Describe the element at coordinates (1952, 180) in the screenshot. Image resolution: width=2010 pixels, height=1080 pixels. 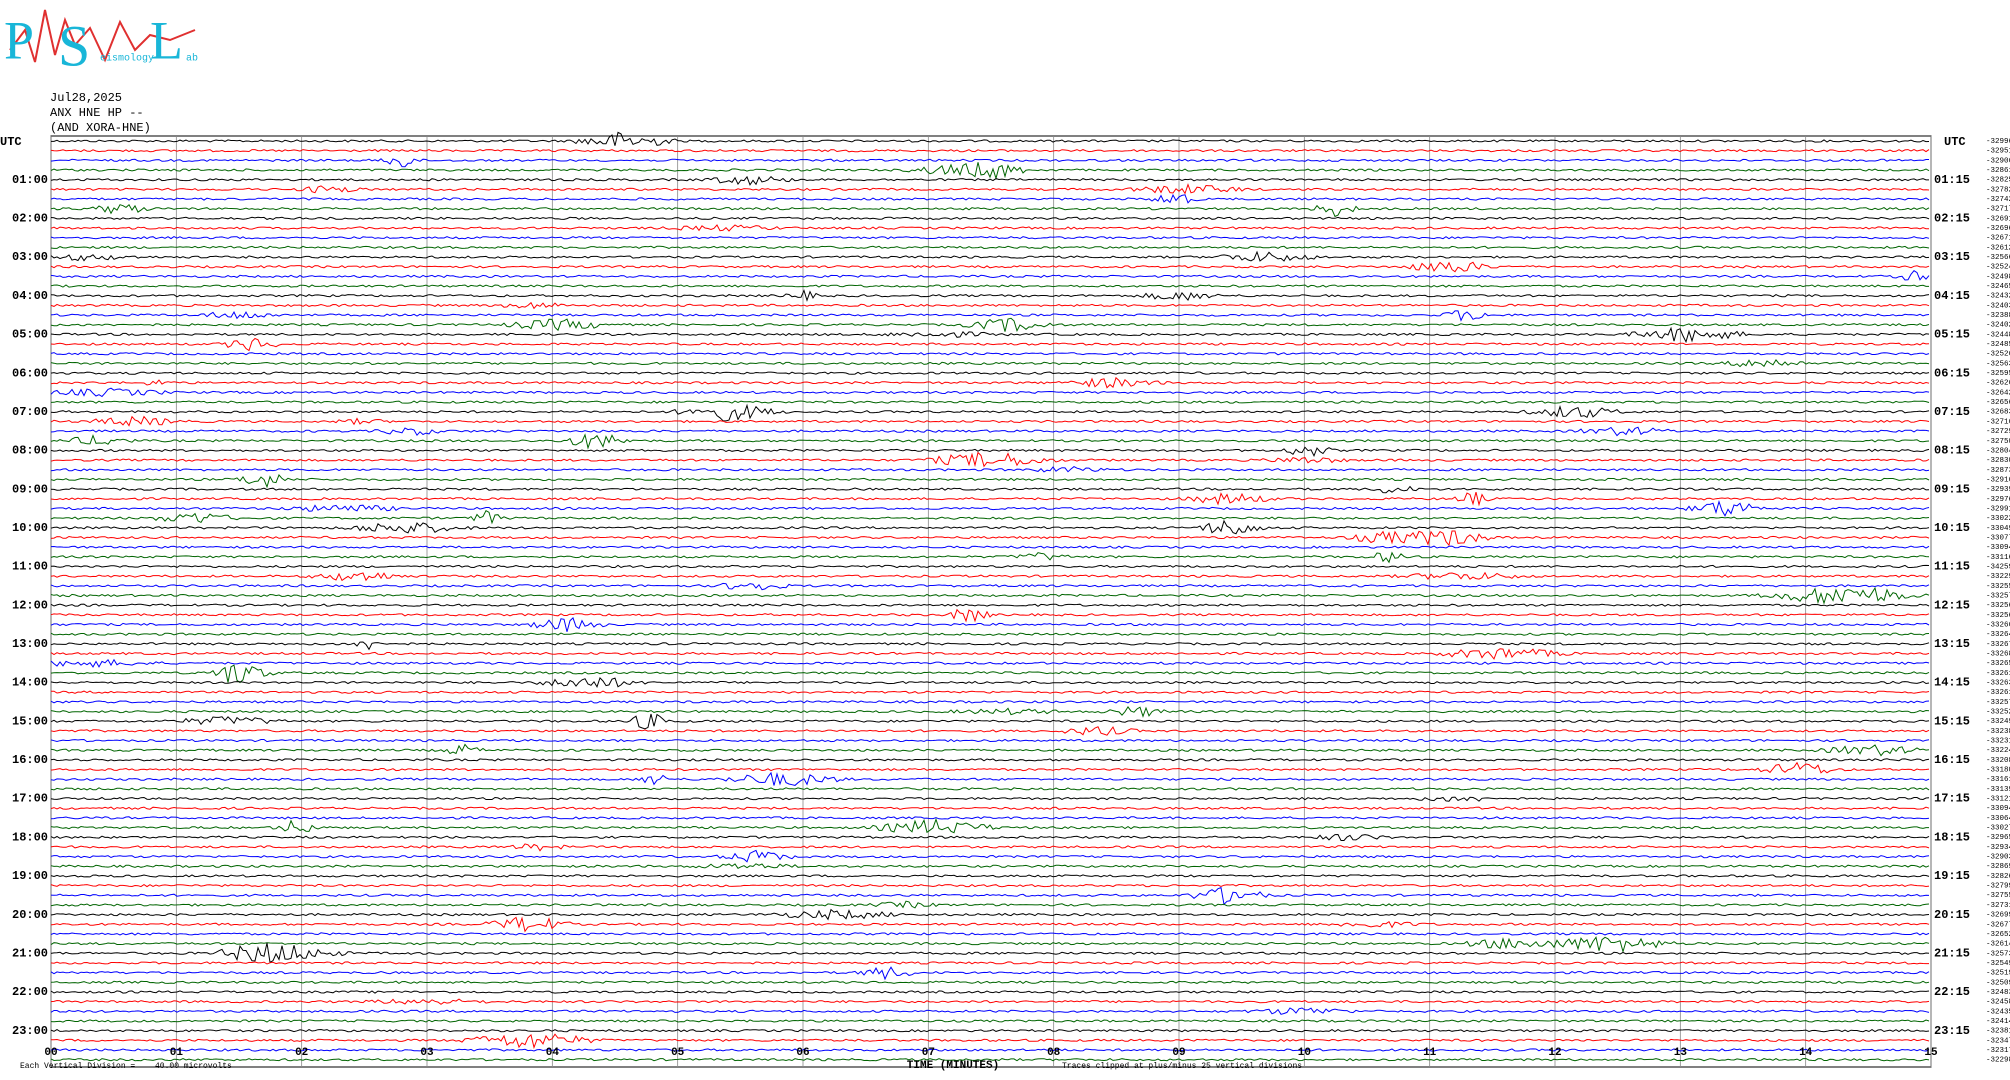
I see `hour-label-right: 01:15` at that location.